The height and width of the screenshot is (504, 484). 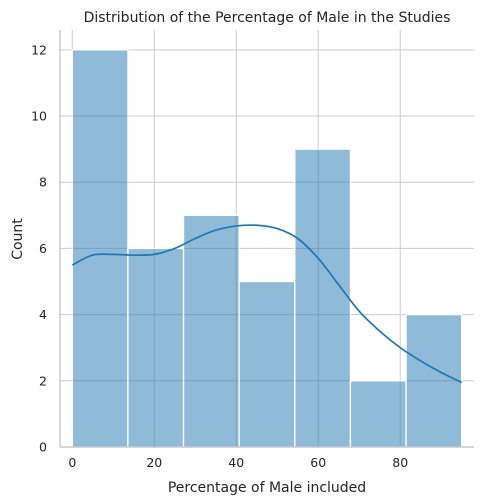 I want to click on x-tick-label: 0, so click(x=72, y=462).